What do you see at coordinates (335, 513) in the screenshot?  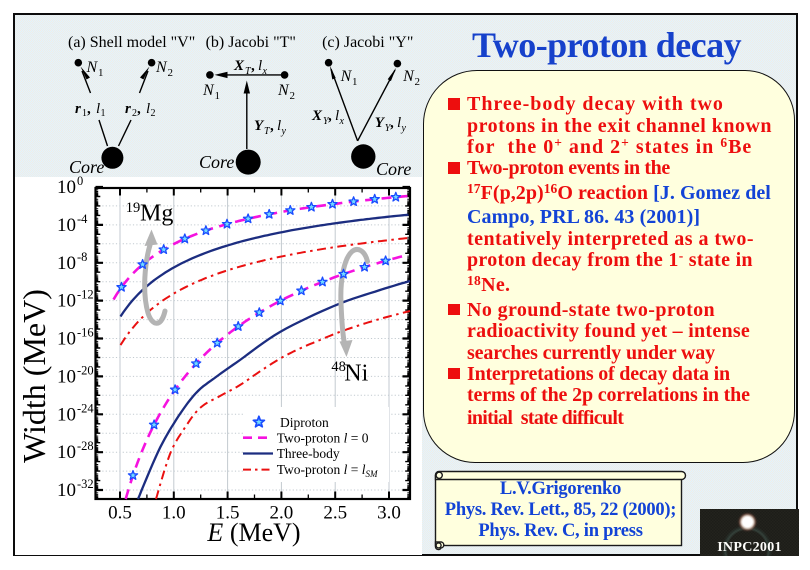 I see `svg-text: 2.5` at bounding box center [335, 513].